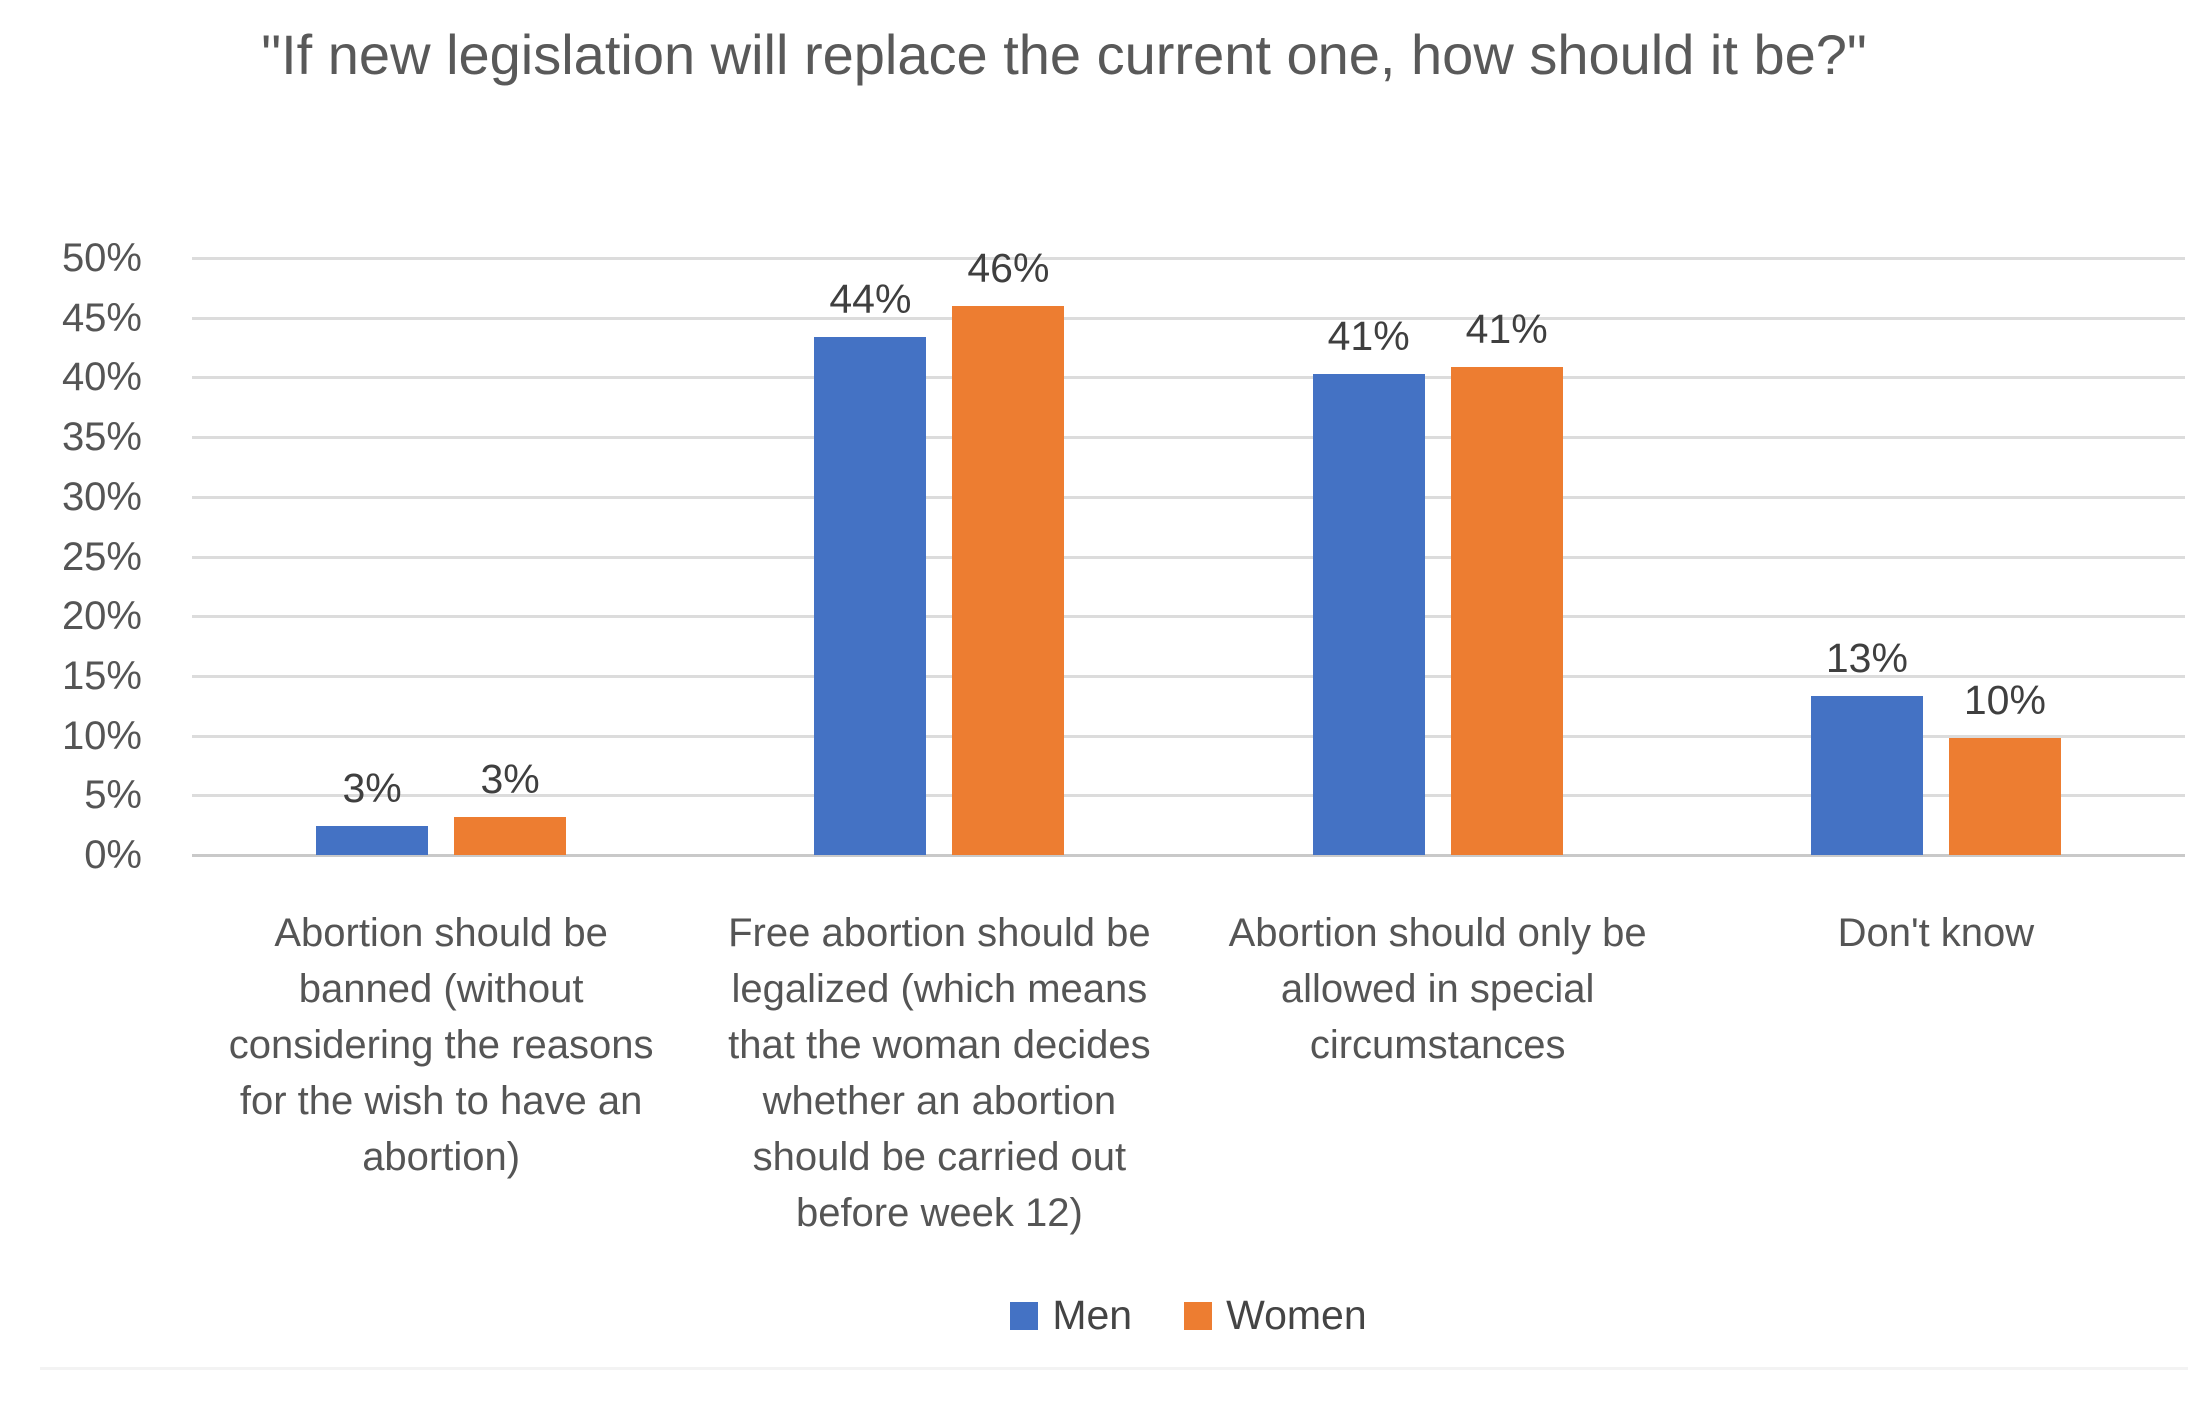 The image size is (2188, 1406). Describe the element at coordinates (2004, 766) in the screenshot. I see `bar-women-4: 10%` at that location.